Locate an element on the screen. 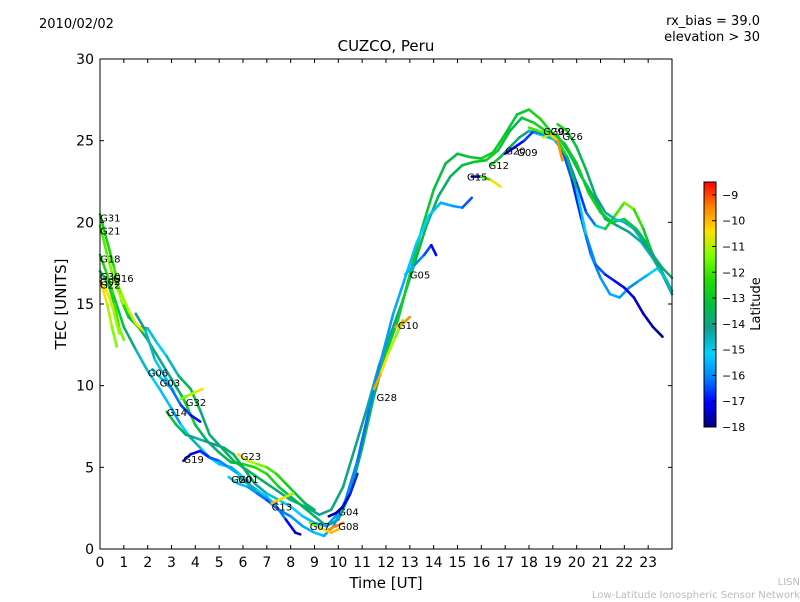 Image resolution: width=800 pixels, height=602 pixels. colorbar-tick-label: −17 is located at coordinates (733, 401).